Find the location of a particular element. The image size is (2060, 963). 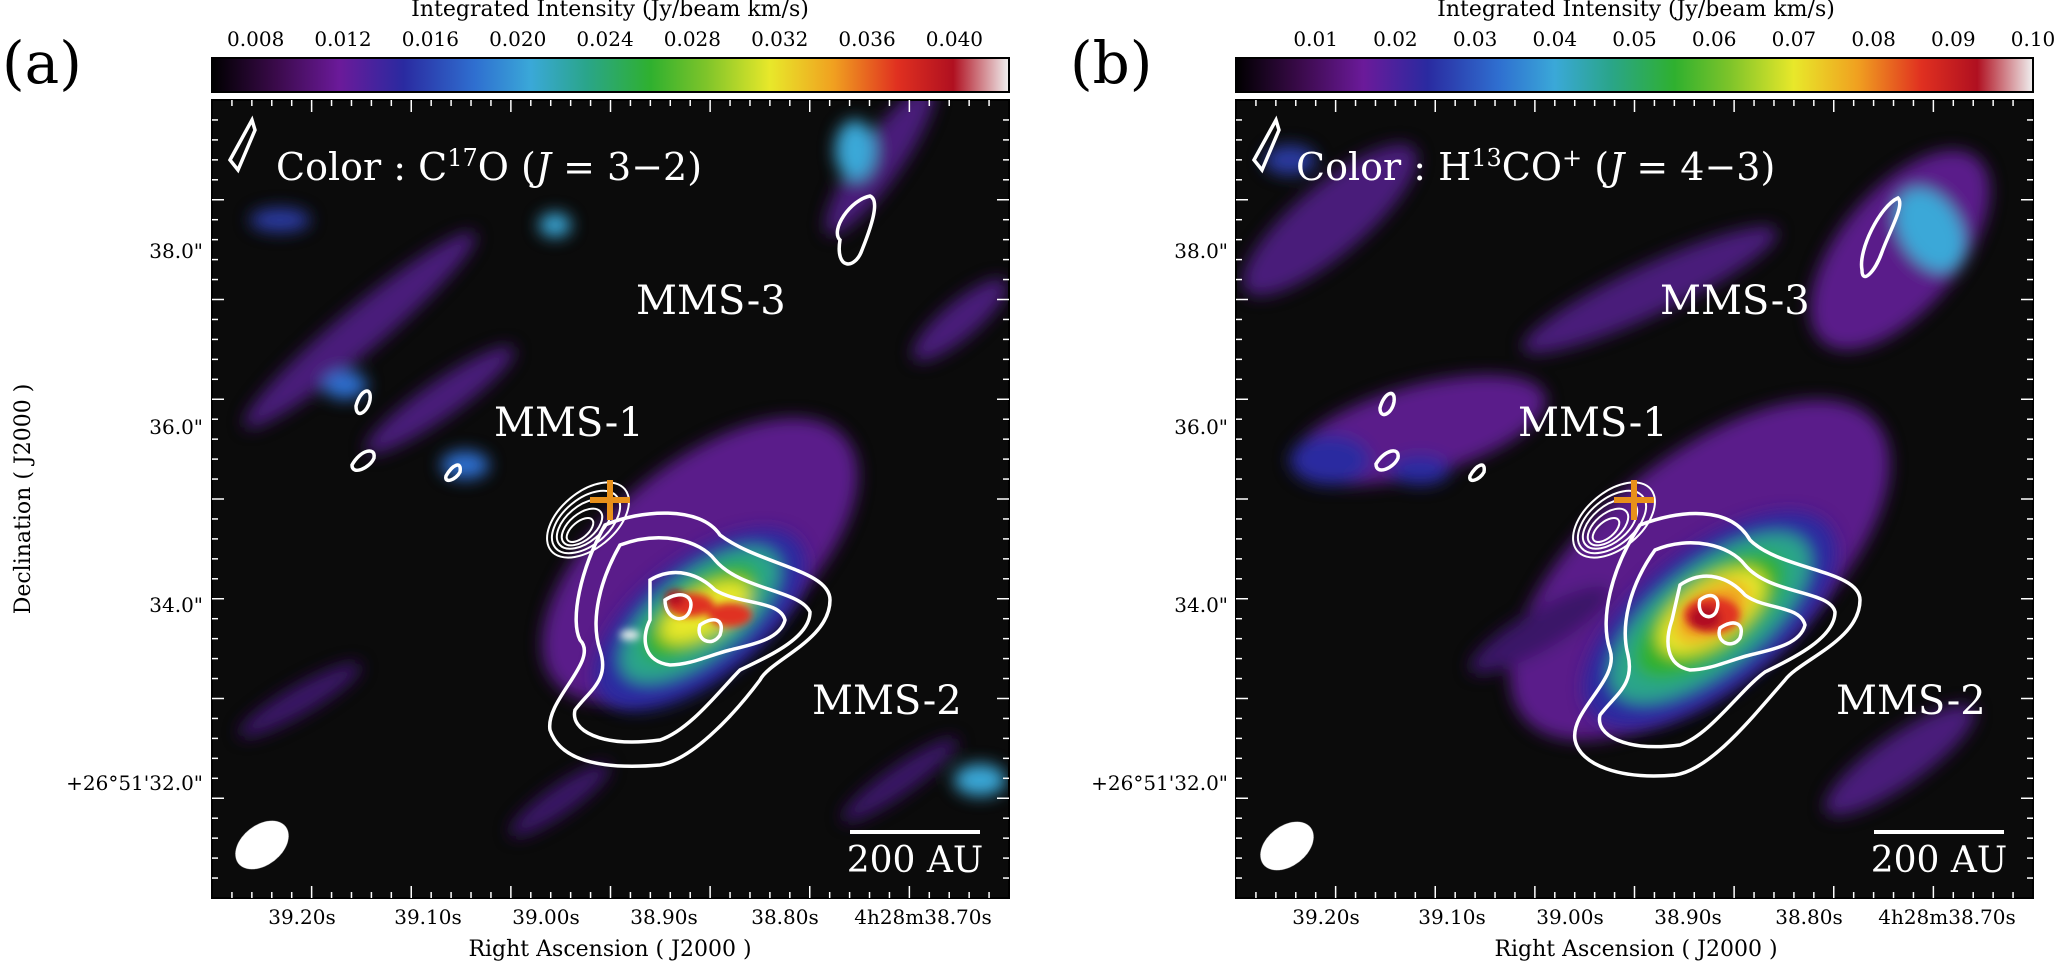

colorbar-tick-label: 0.02 is located at coordinates (1395, 39).